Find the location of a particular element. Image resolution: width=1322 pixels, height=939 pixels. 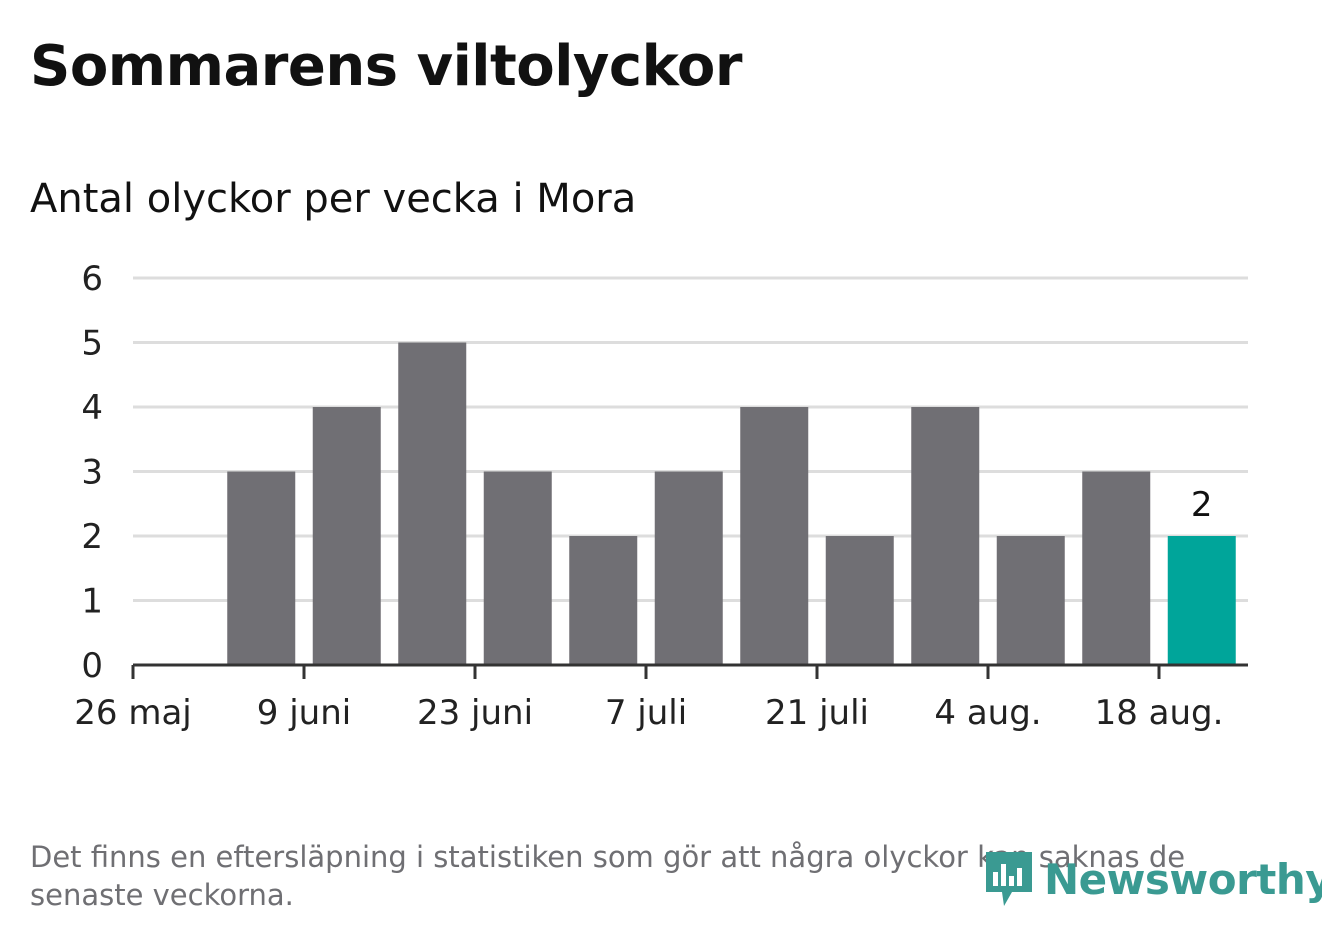

x-tick-label: 21 juli is located at coordinates (817, 713).